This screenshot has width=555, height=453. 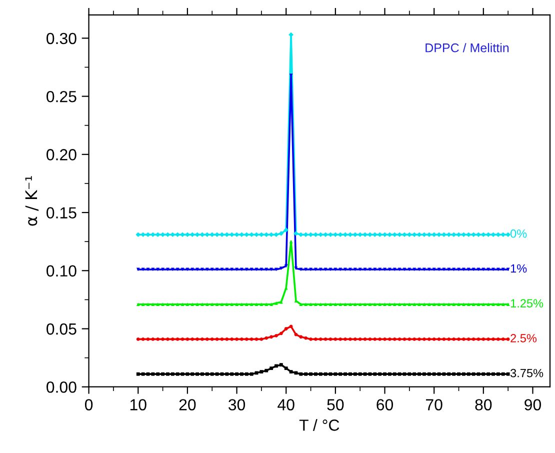 I want to click on y-tick-label: 0.00, so click(x=61, y=387).